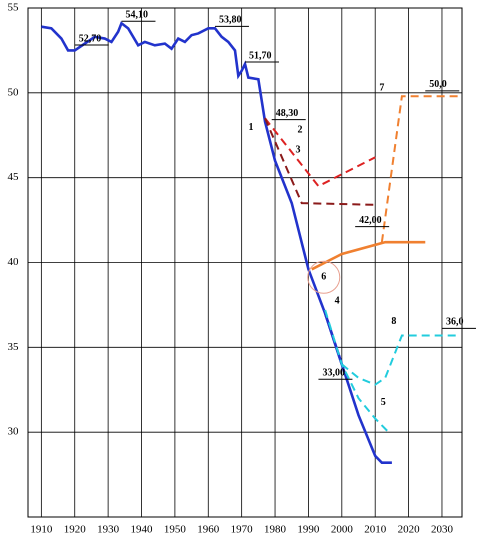  Describe the element at coordinates (308, 530) in the screenshot. I see `x-tick-label: 1990` at that location.